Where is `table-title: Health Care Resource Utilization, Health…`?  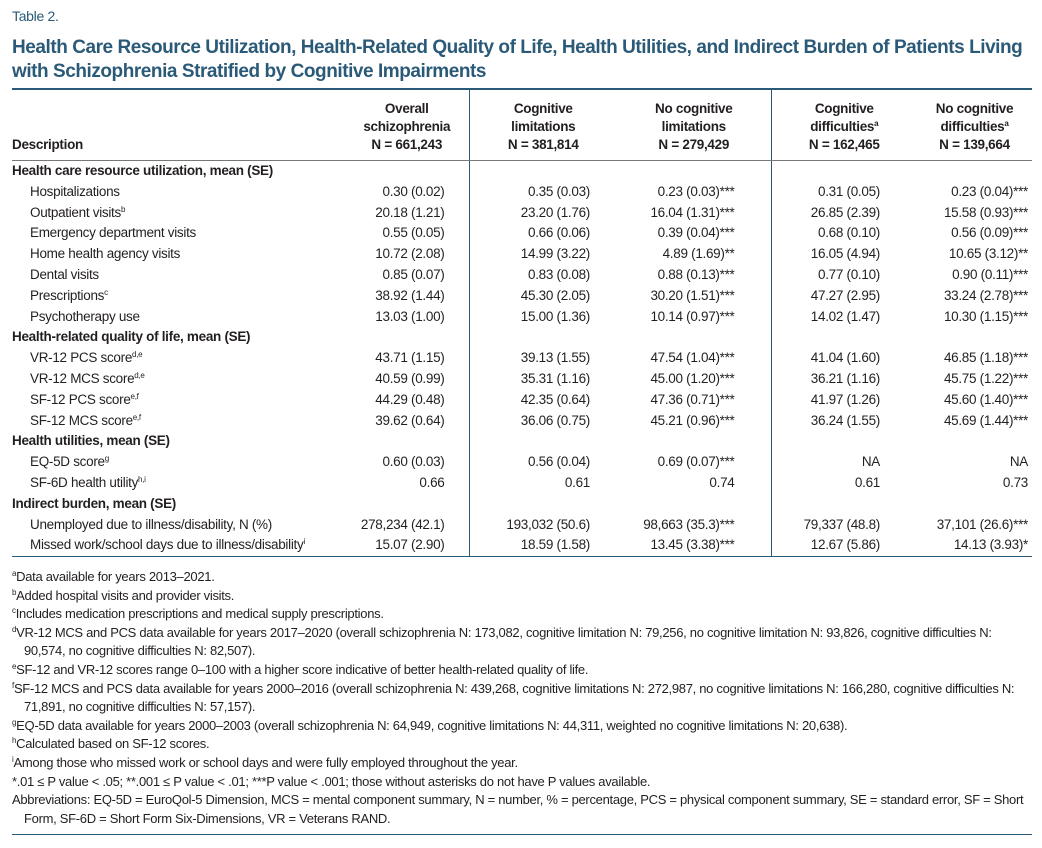
table-title: Health Care Resource Utilization, Health… is located at coordinates (517, 59).